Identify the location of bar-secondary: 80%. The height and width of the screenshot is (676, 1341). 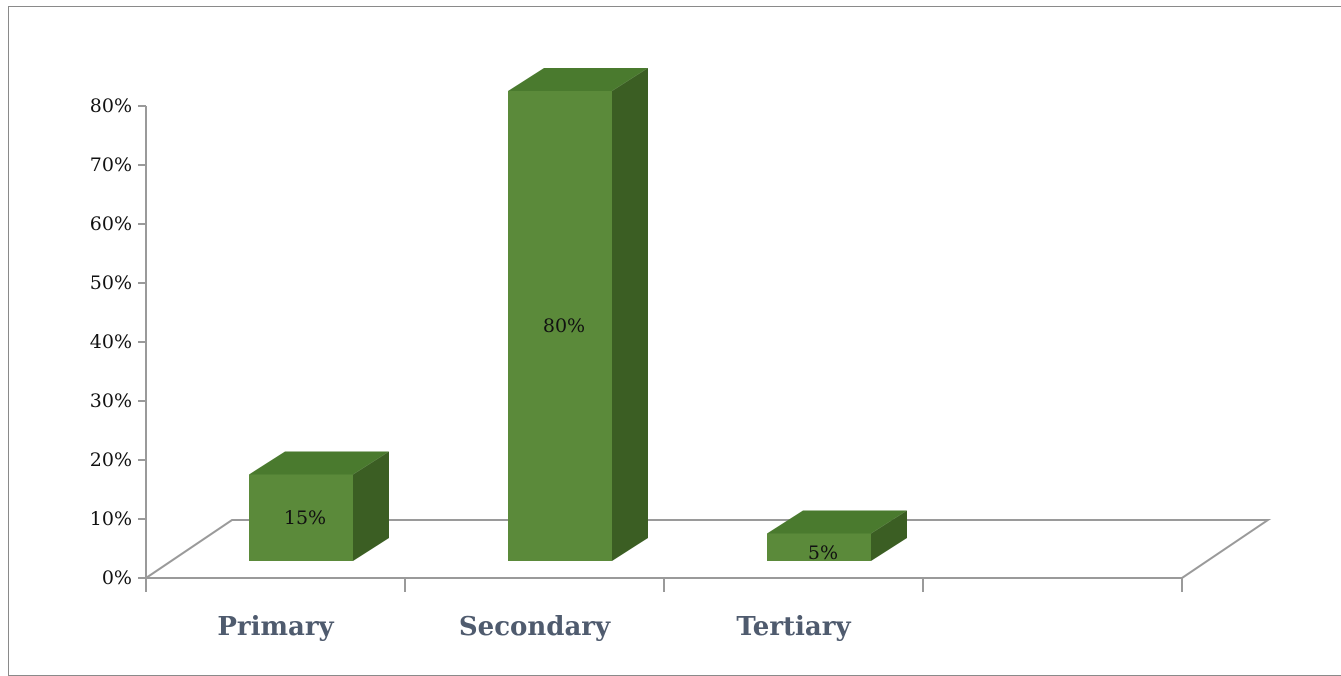
(578, 314).